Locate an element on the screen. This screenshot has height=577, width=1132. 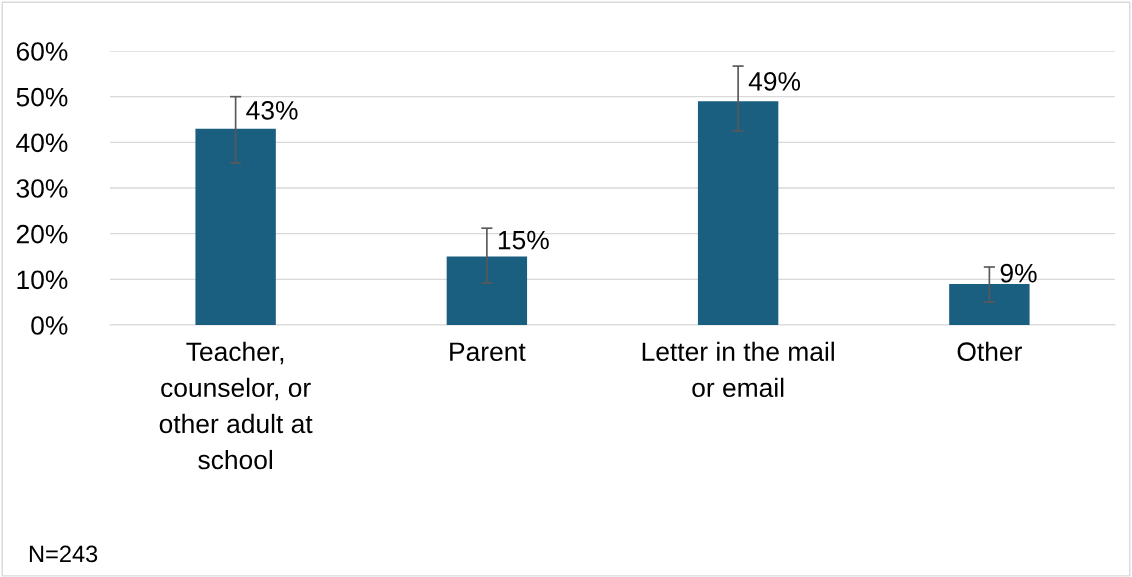
text: N=243 is located at coordinates (63, 554).